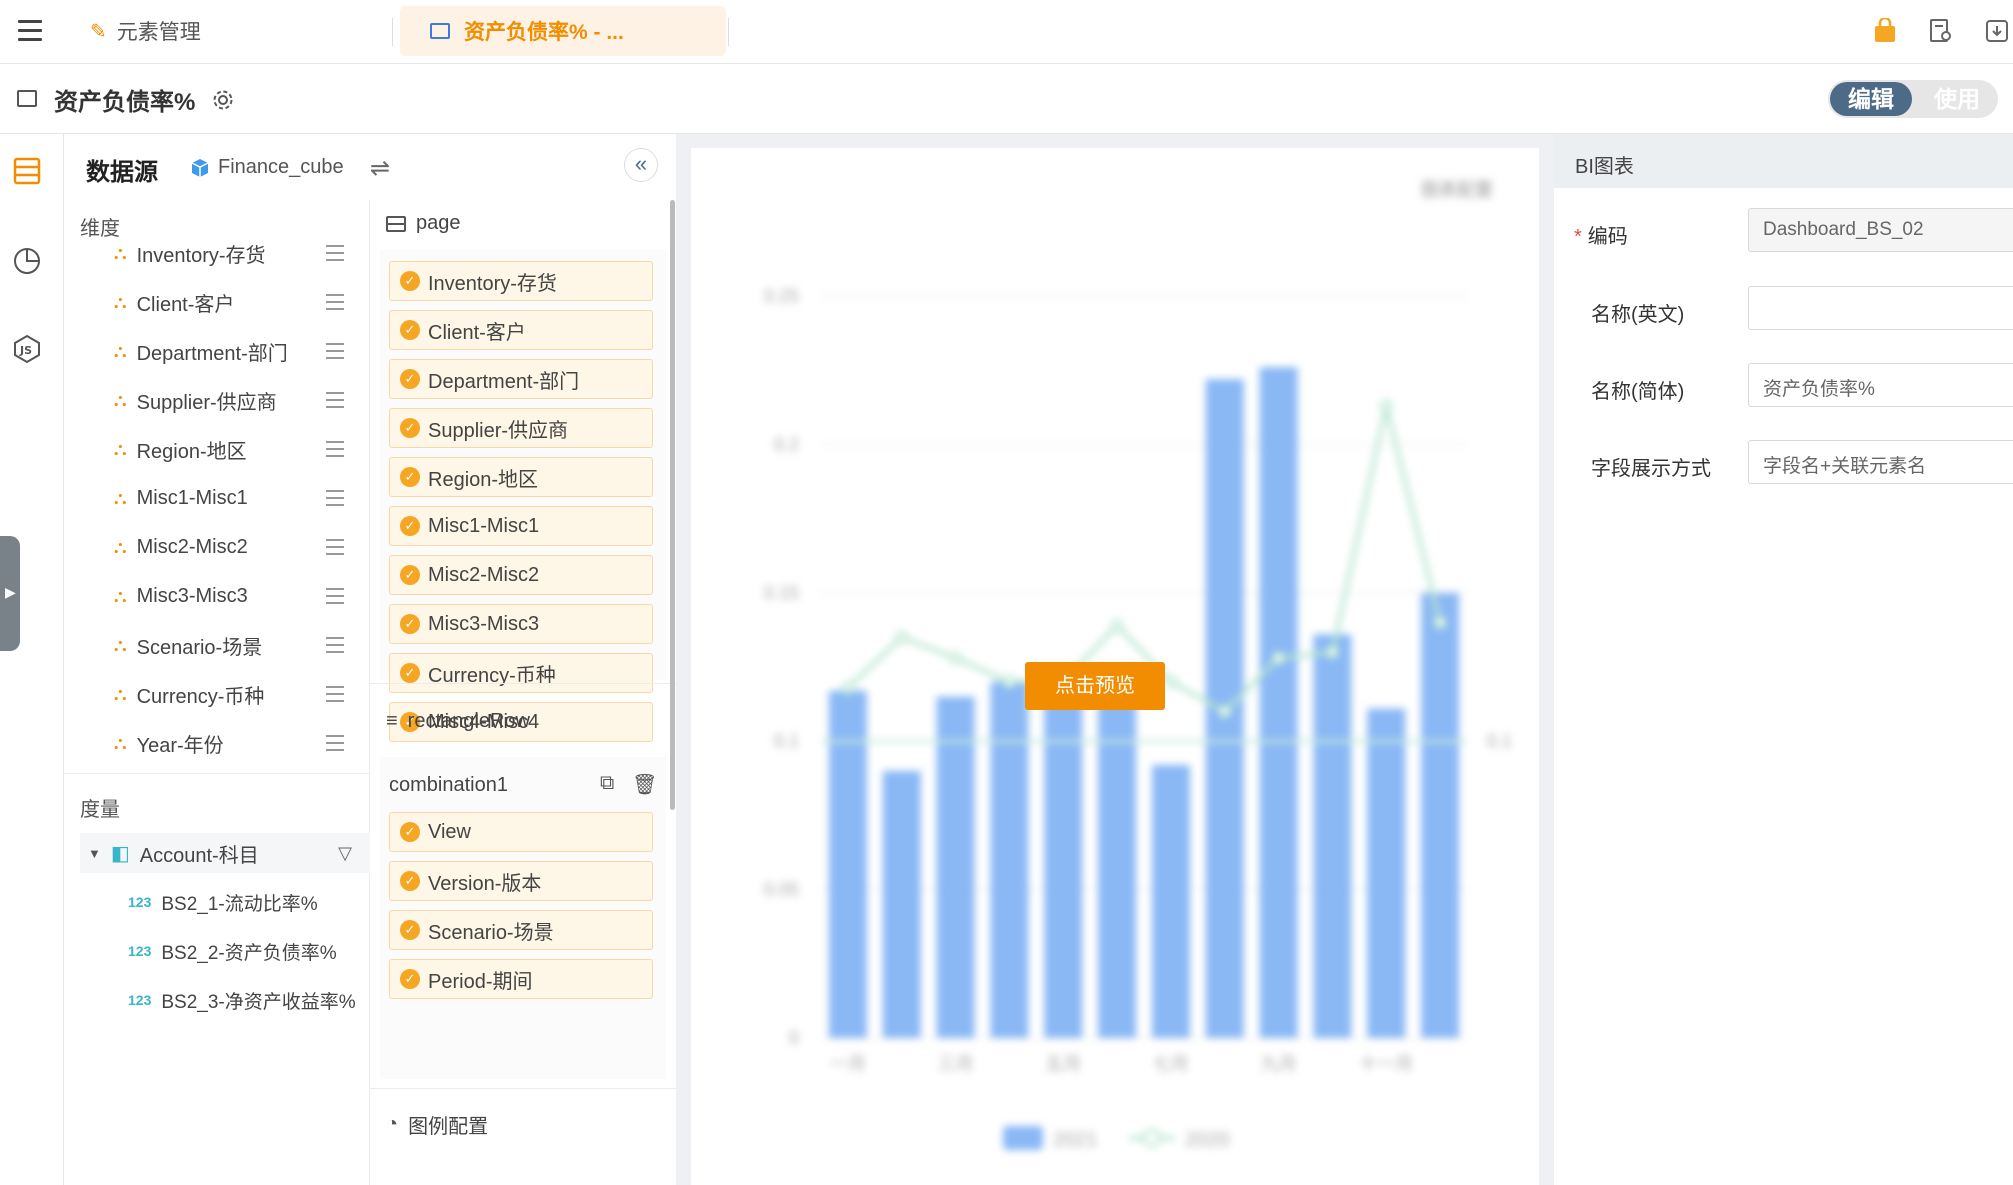 The image size is (2013, 1185). I want to click on cube-selector: Finance_cube, so click(267, 167).